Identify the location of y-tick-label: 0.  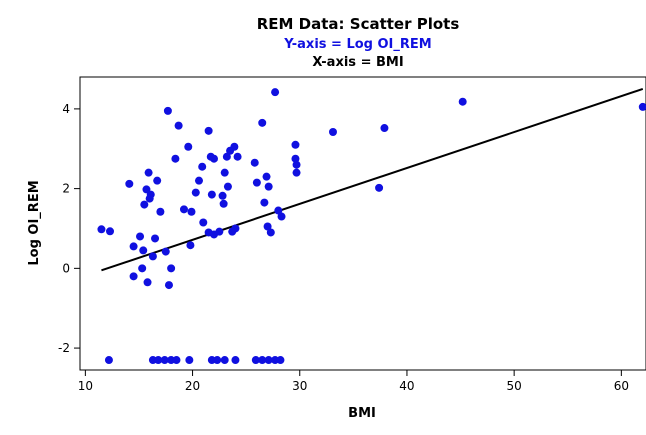
(66, 268).